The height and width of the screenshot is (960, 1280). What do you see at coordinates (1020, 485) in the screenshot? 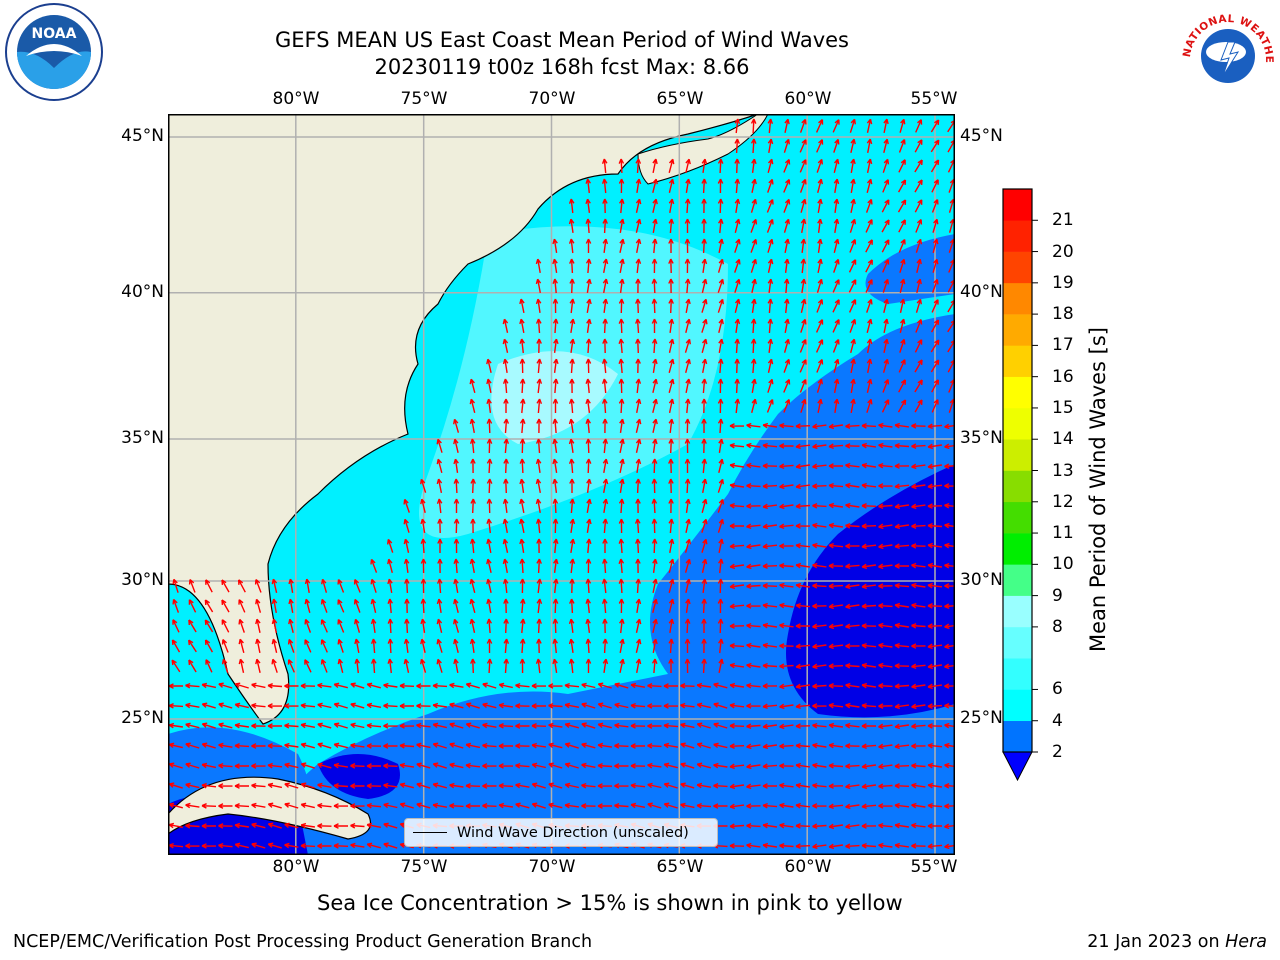
I see `colorbar` at bounding box center [1020, 485].